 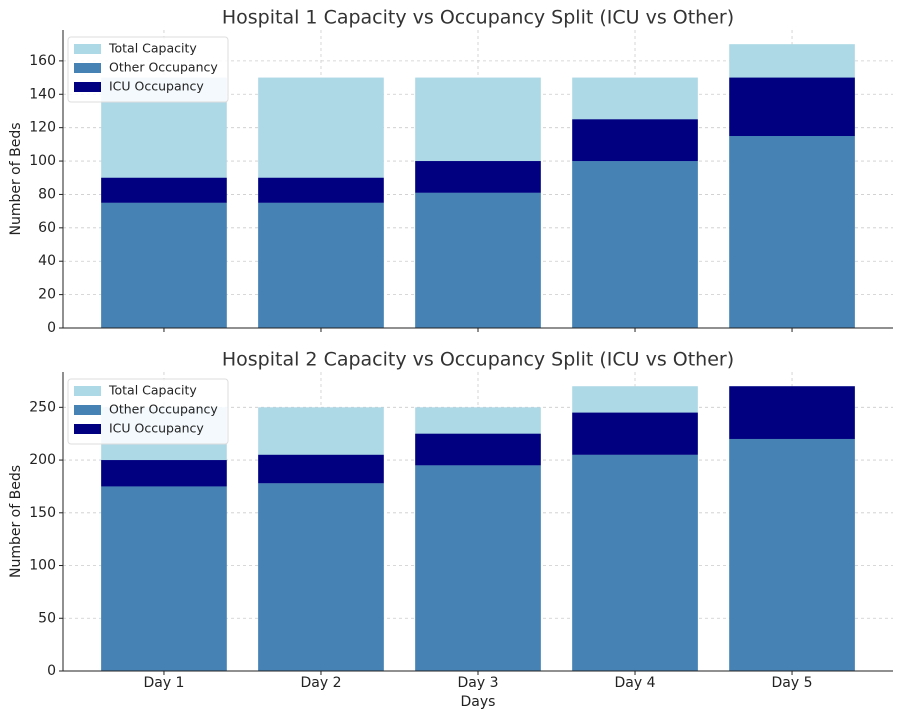 I want to click on y-tick-label: 160, so click(x=42, y=61).